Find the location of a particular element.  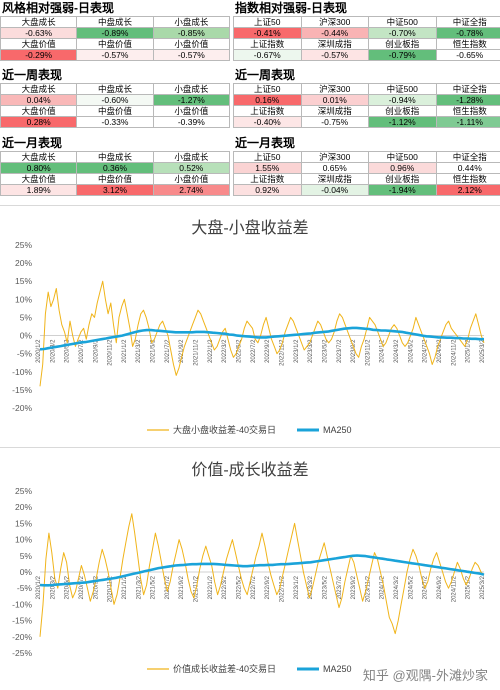

value-row: 1.89%3.12%2.74% is located at coordinates (115, 190).